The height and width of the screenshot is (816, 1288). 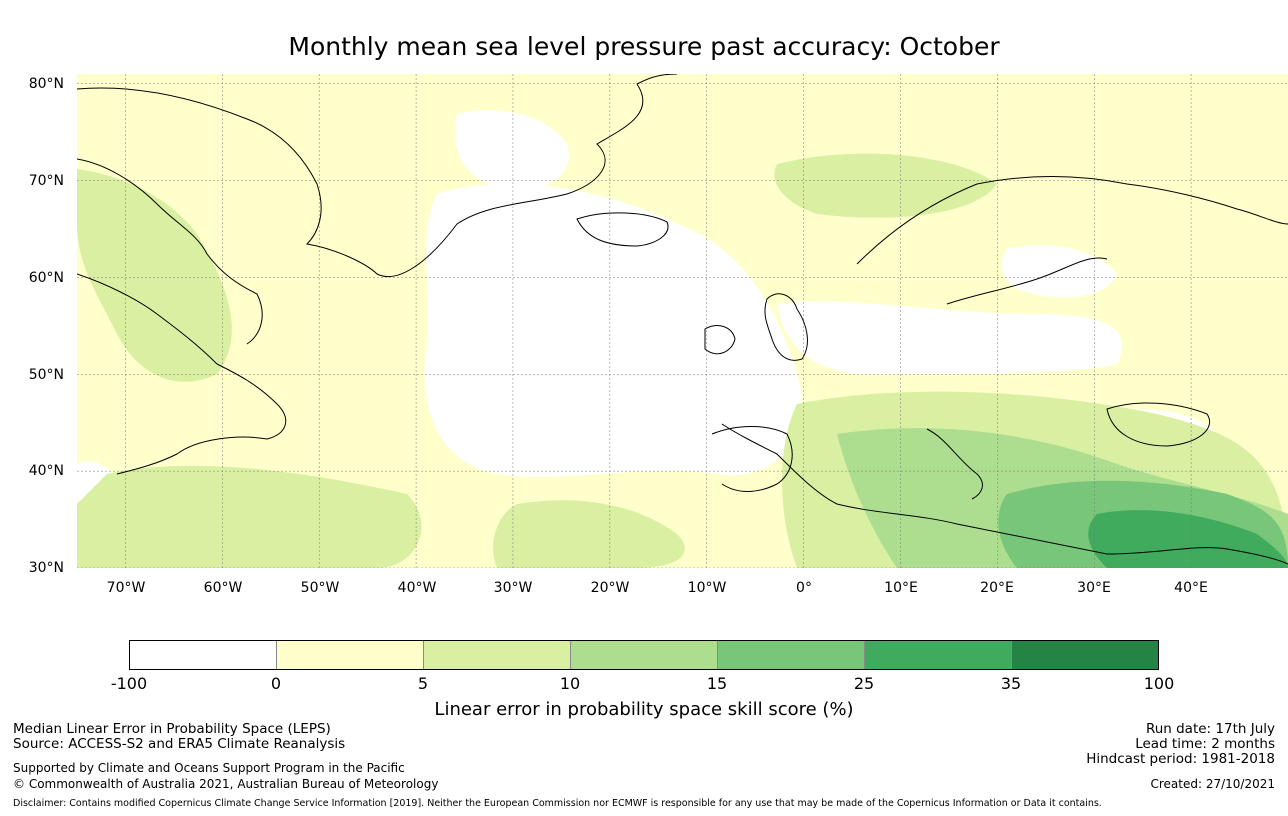 What do you see at coordinates (1004, 494) in the screenshot?
I see `coastline-europe-south` at bounding box center [1004, 494].